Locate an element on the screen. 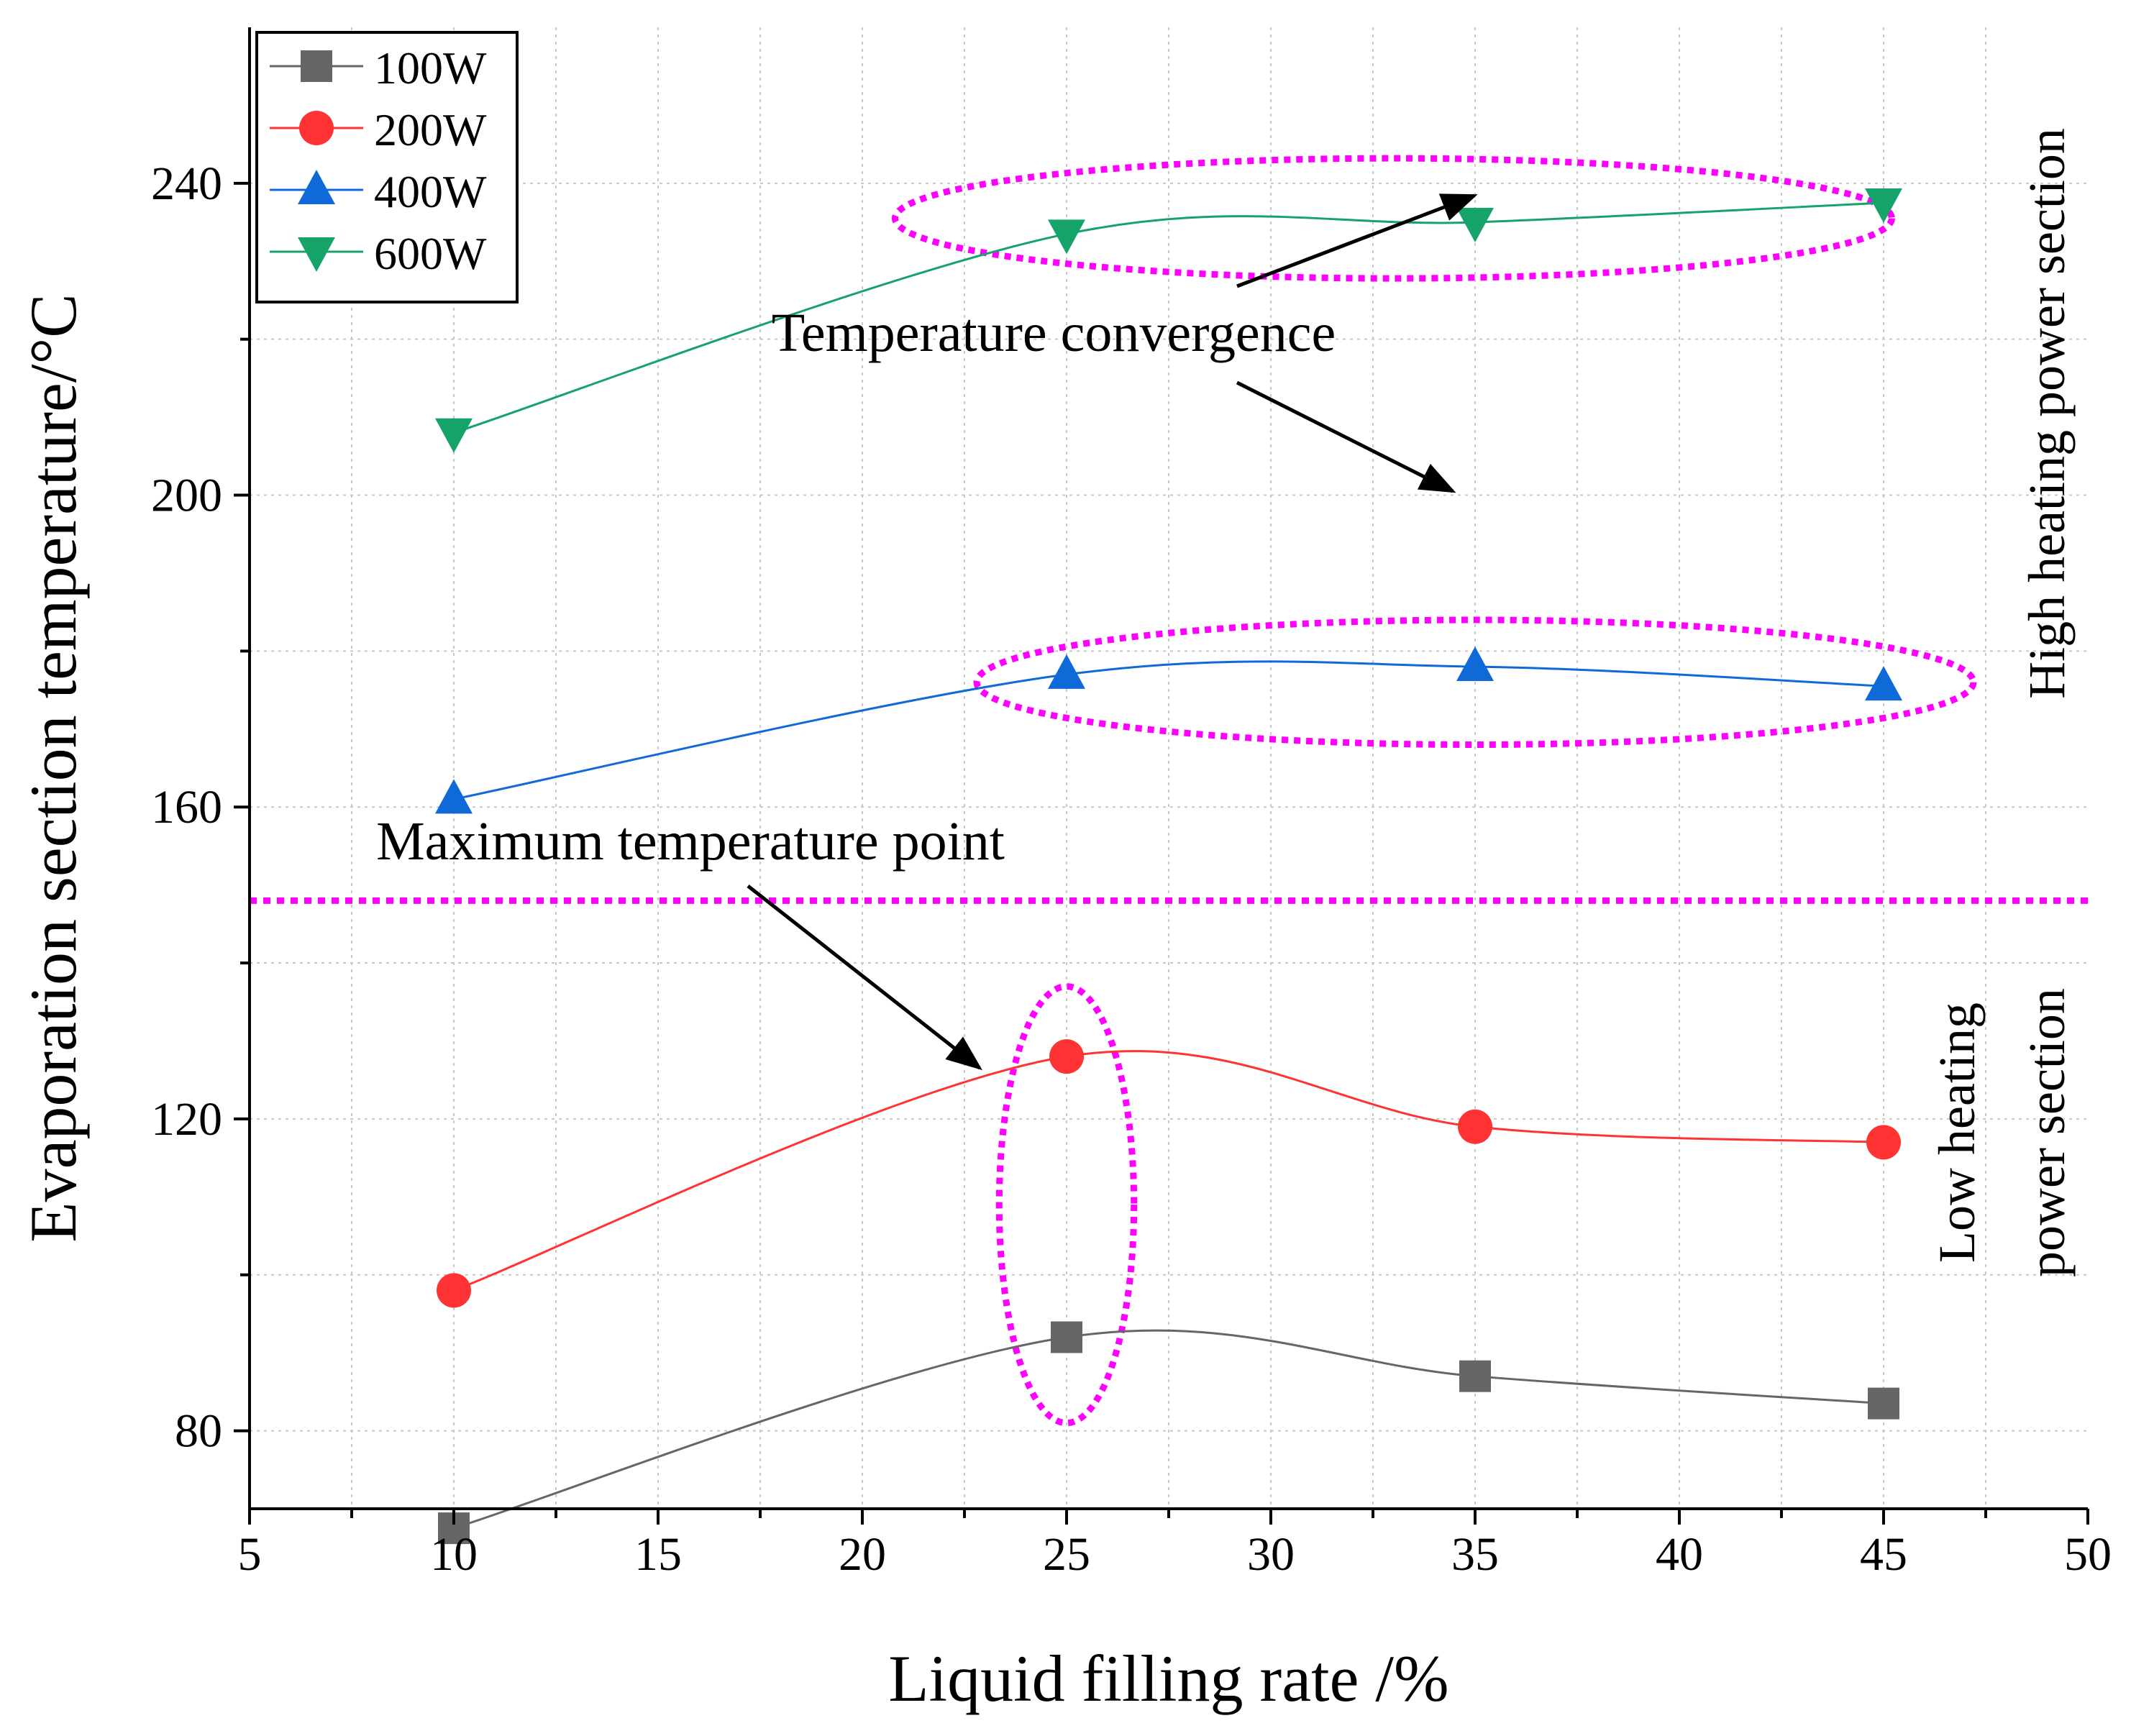 The image size is (2131, 1736). legend-label-600w: 600W is located at coordinates (431, 254).